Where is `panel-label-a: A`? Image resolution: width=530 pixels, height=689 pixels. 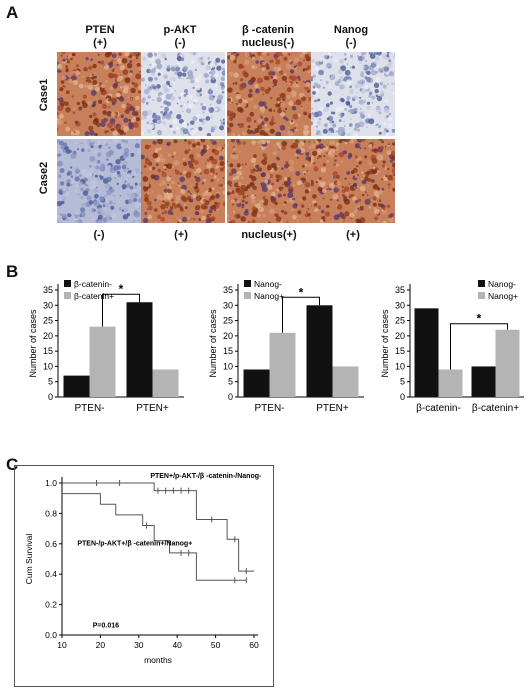 panel-label-a: A is located at coordinates (12, 12).